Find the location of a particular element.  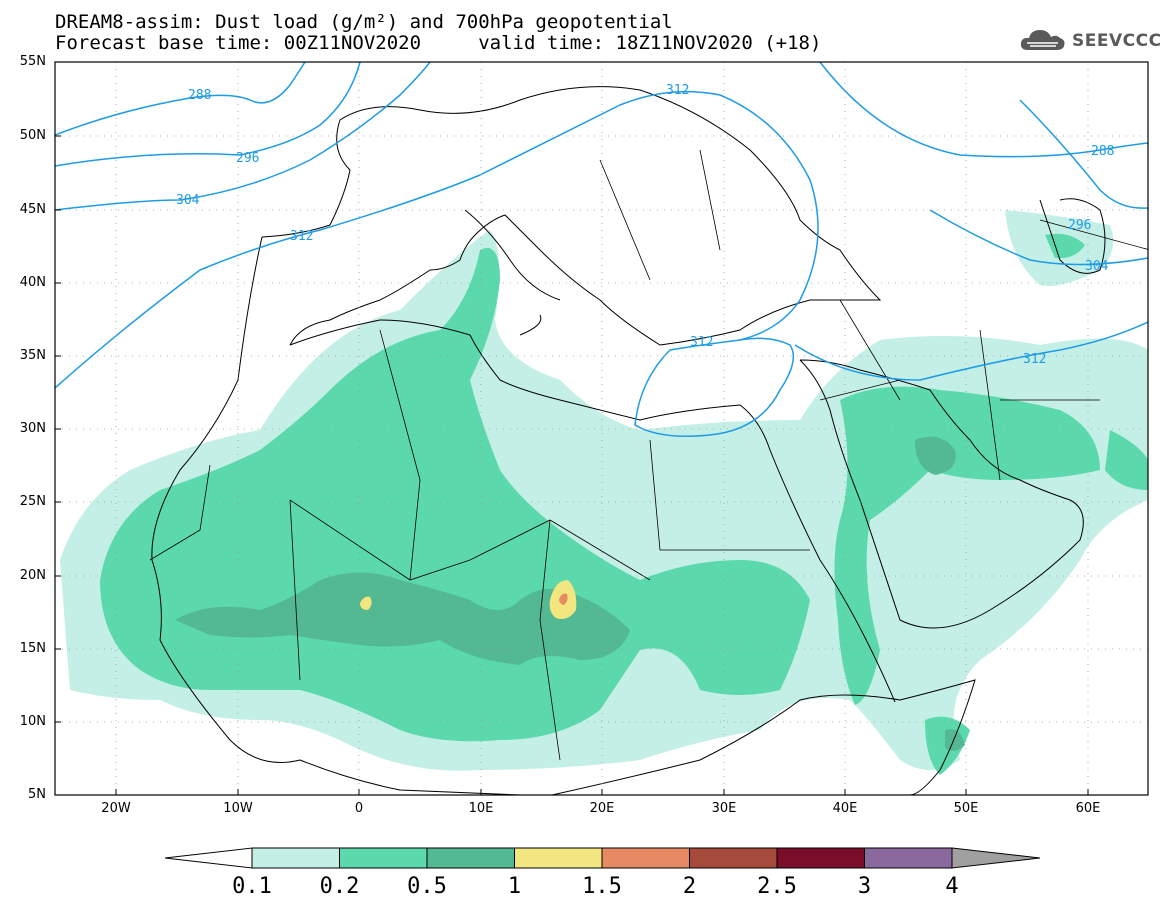

lat-label: 15N is located at coordinates (32, 648).